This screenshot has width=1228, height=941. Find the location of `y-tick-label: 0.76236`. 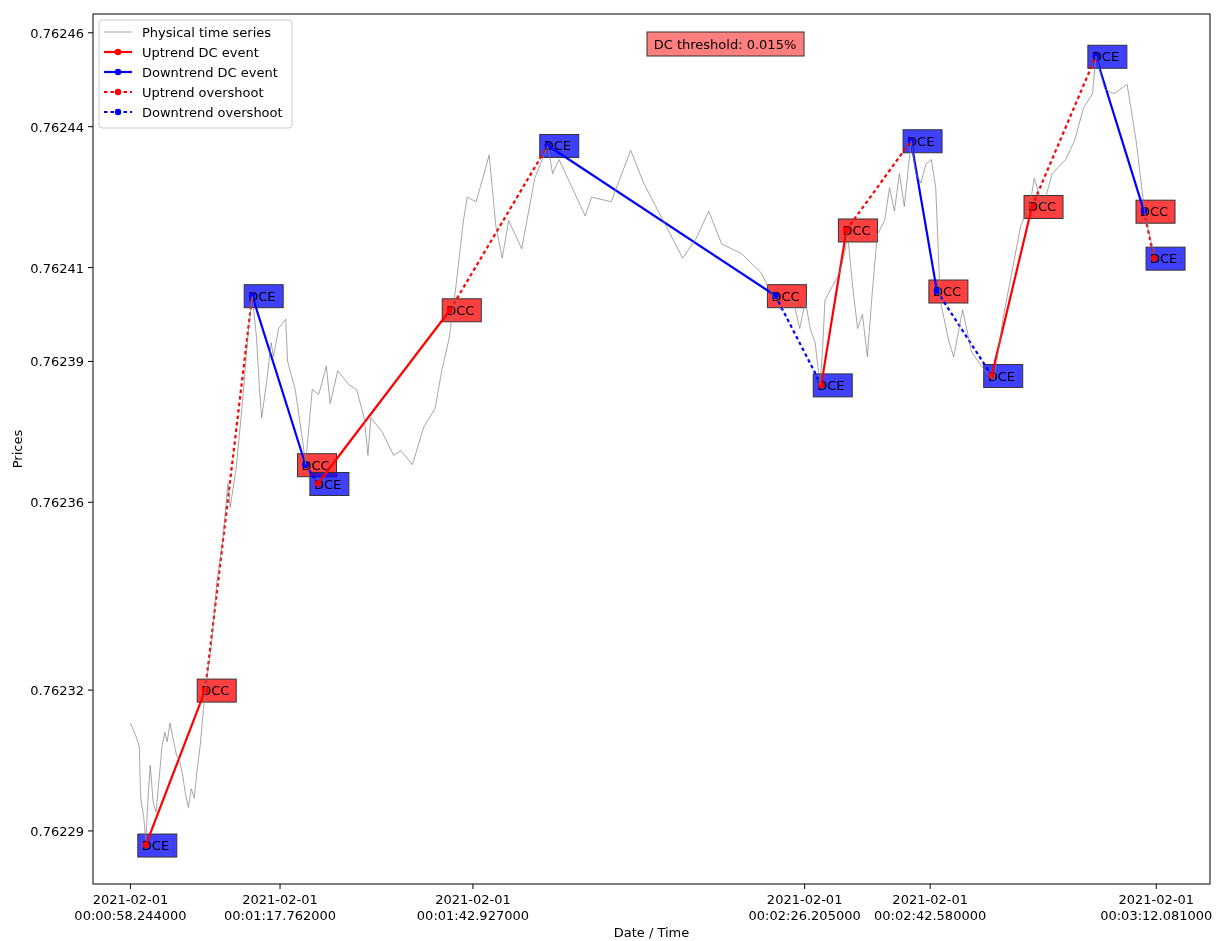

y-tick-label: 0.76236 is located at coordinates (57, 503).